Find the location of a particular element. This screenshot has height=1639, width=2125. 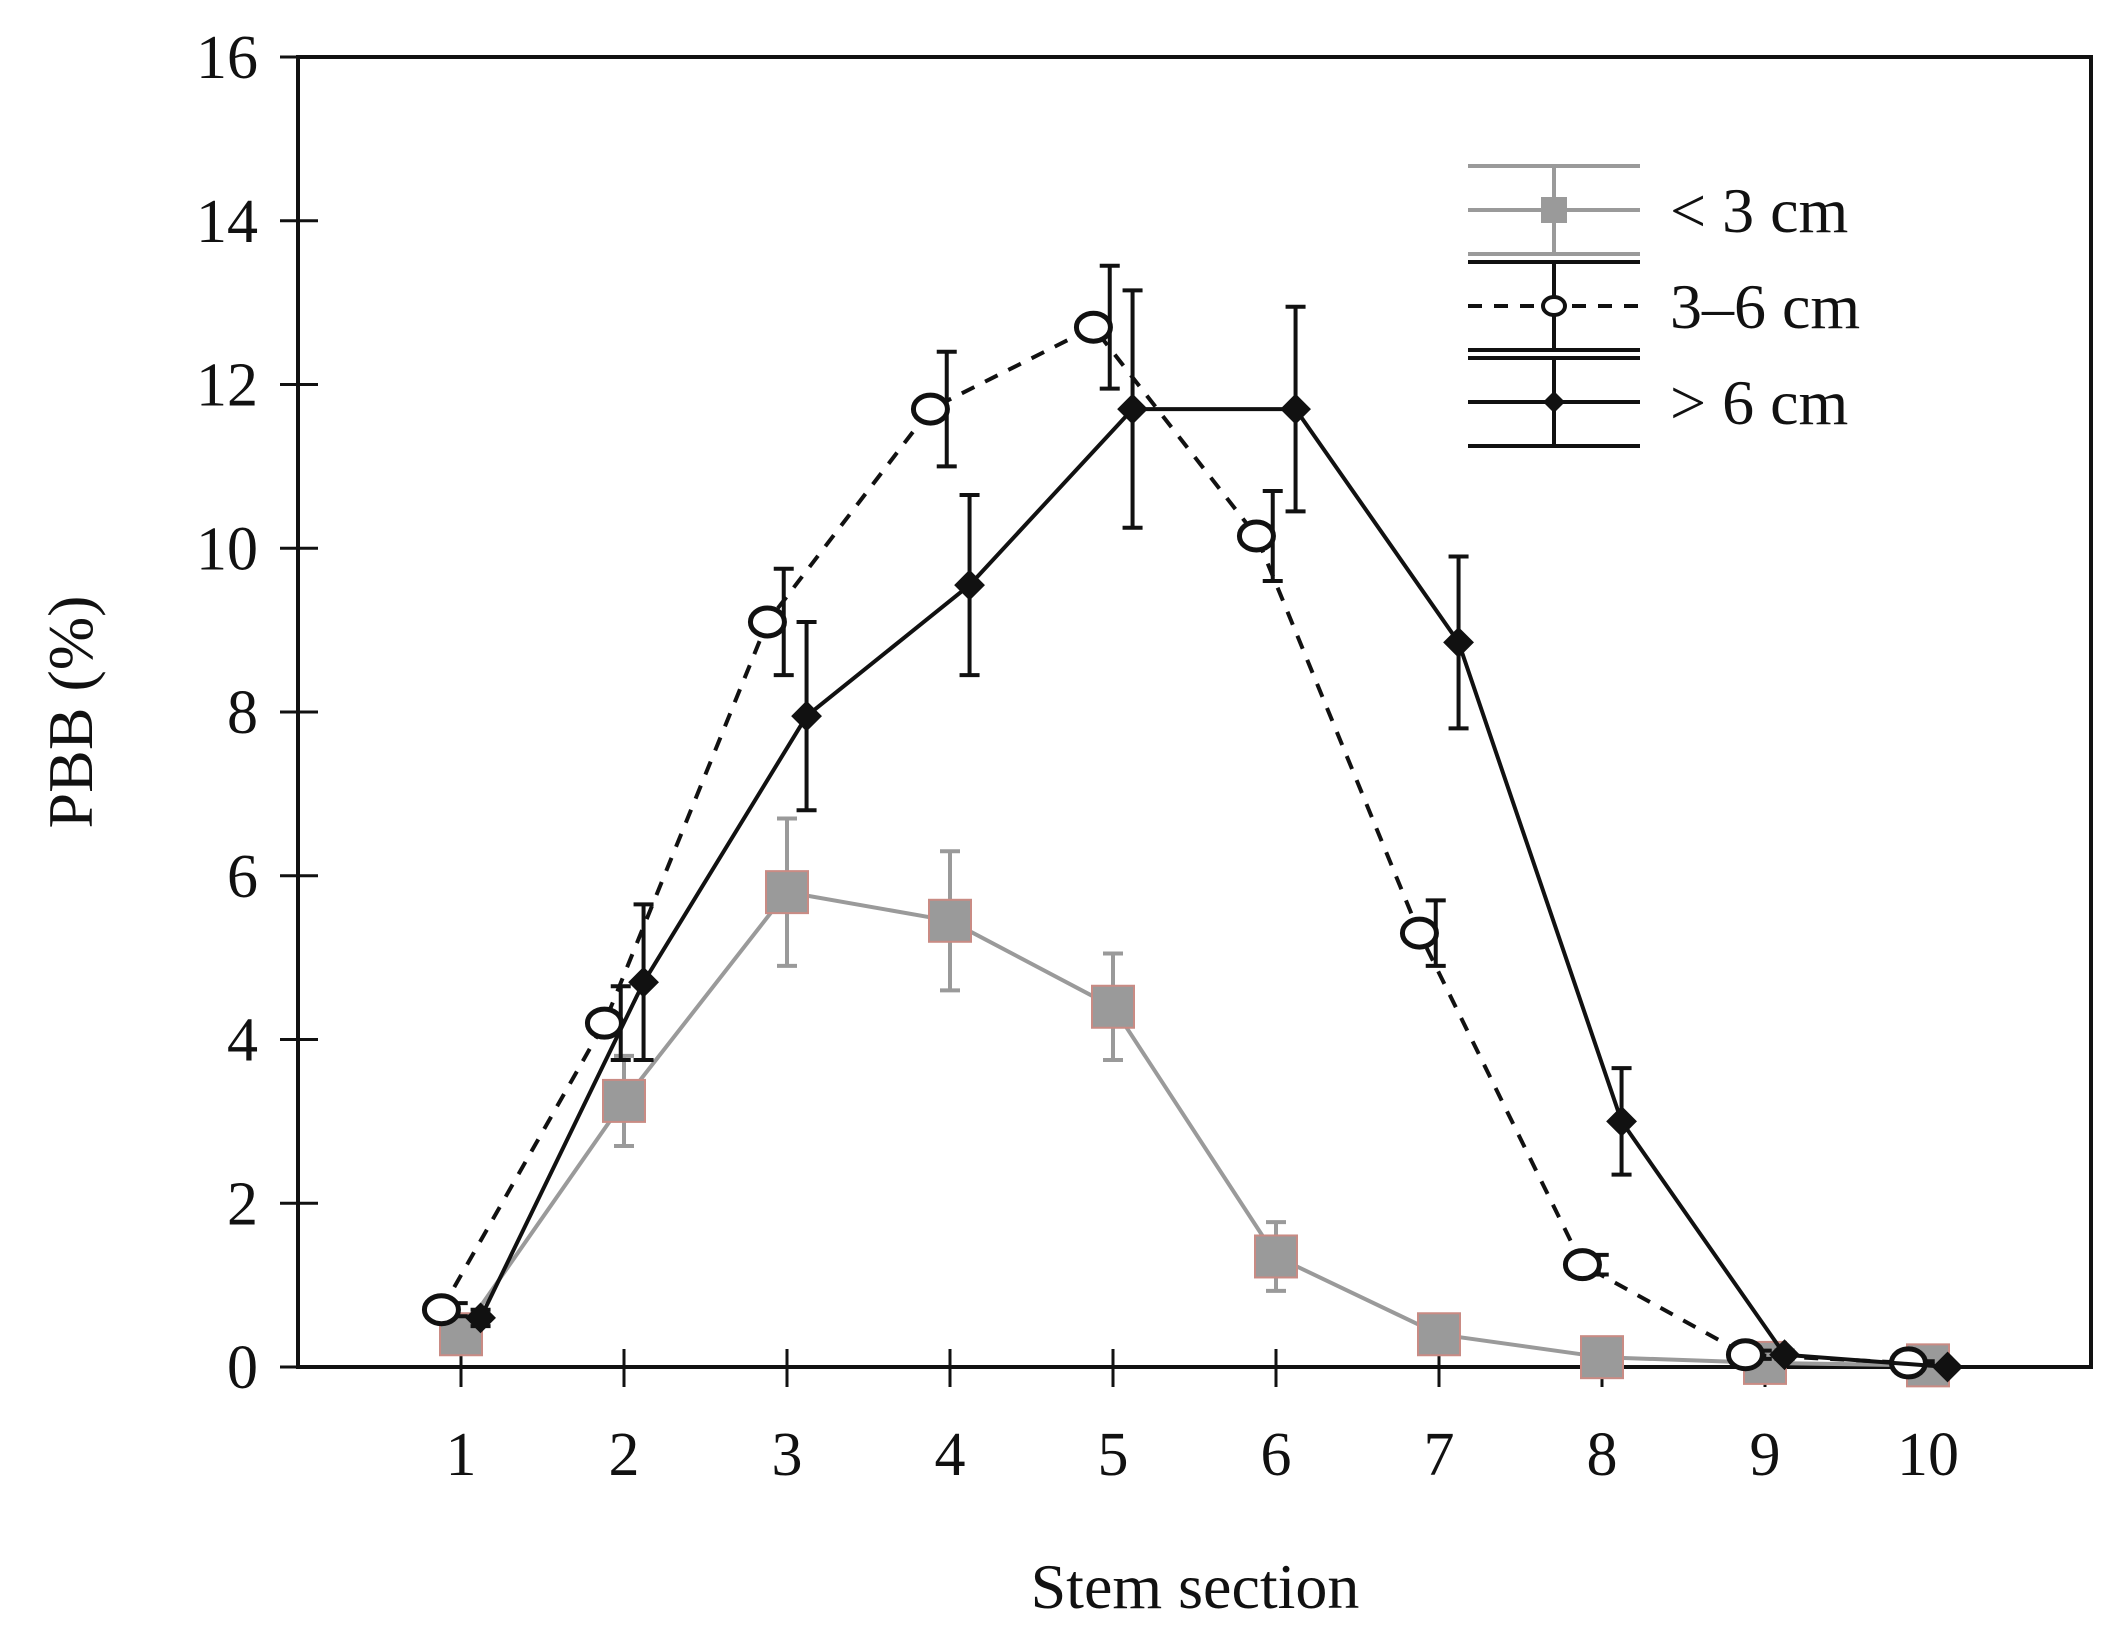

y-axis: 0 2 4 6 8 10 12 14 16 is located at coordinates (257, 713).